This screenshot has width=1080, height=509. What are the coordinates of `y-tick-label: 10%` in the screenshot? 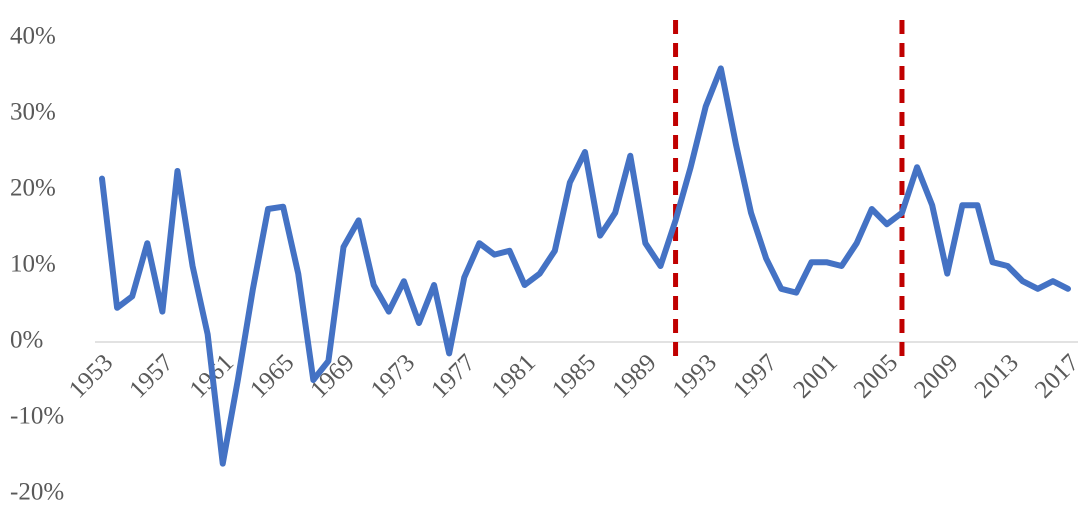 It's located at (33, 264).